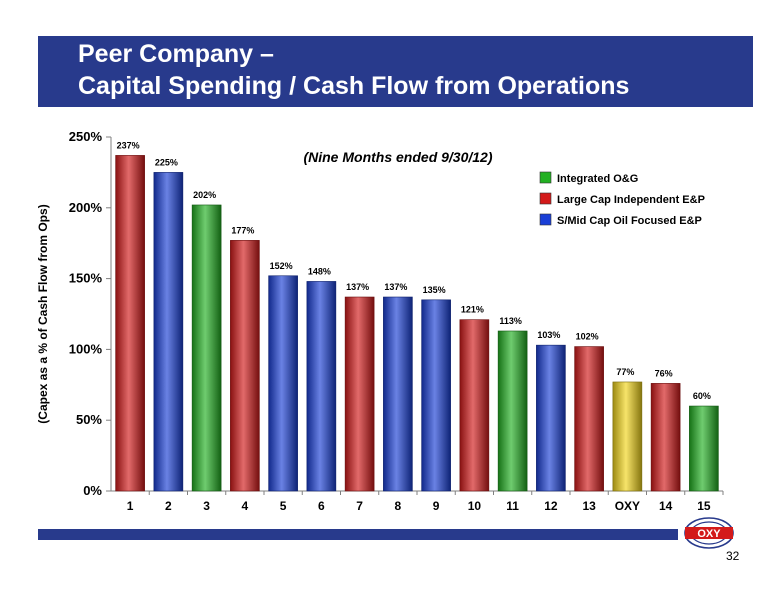 The height and width of the screenshot is (600, 776). I want to click on x-tick-label-7: 7, so click(359, 506).